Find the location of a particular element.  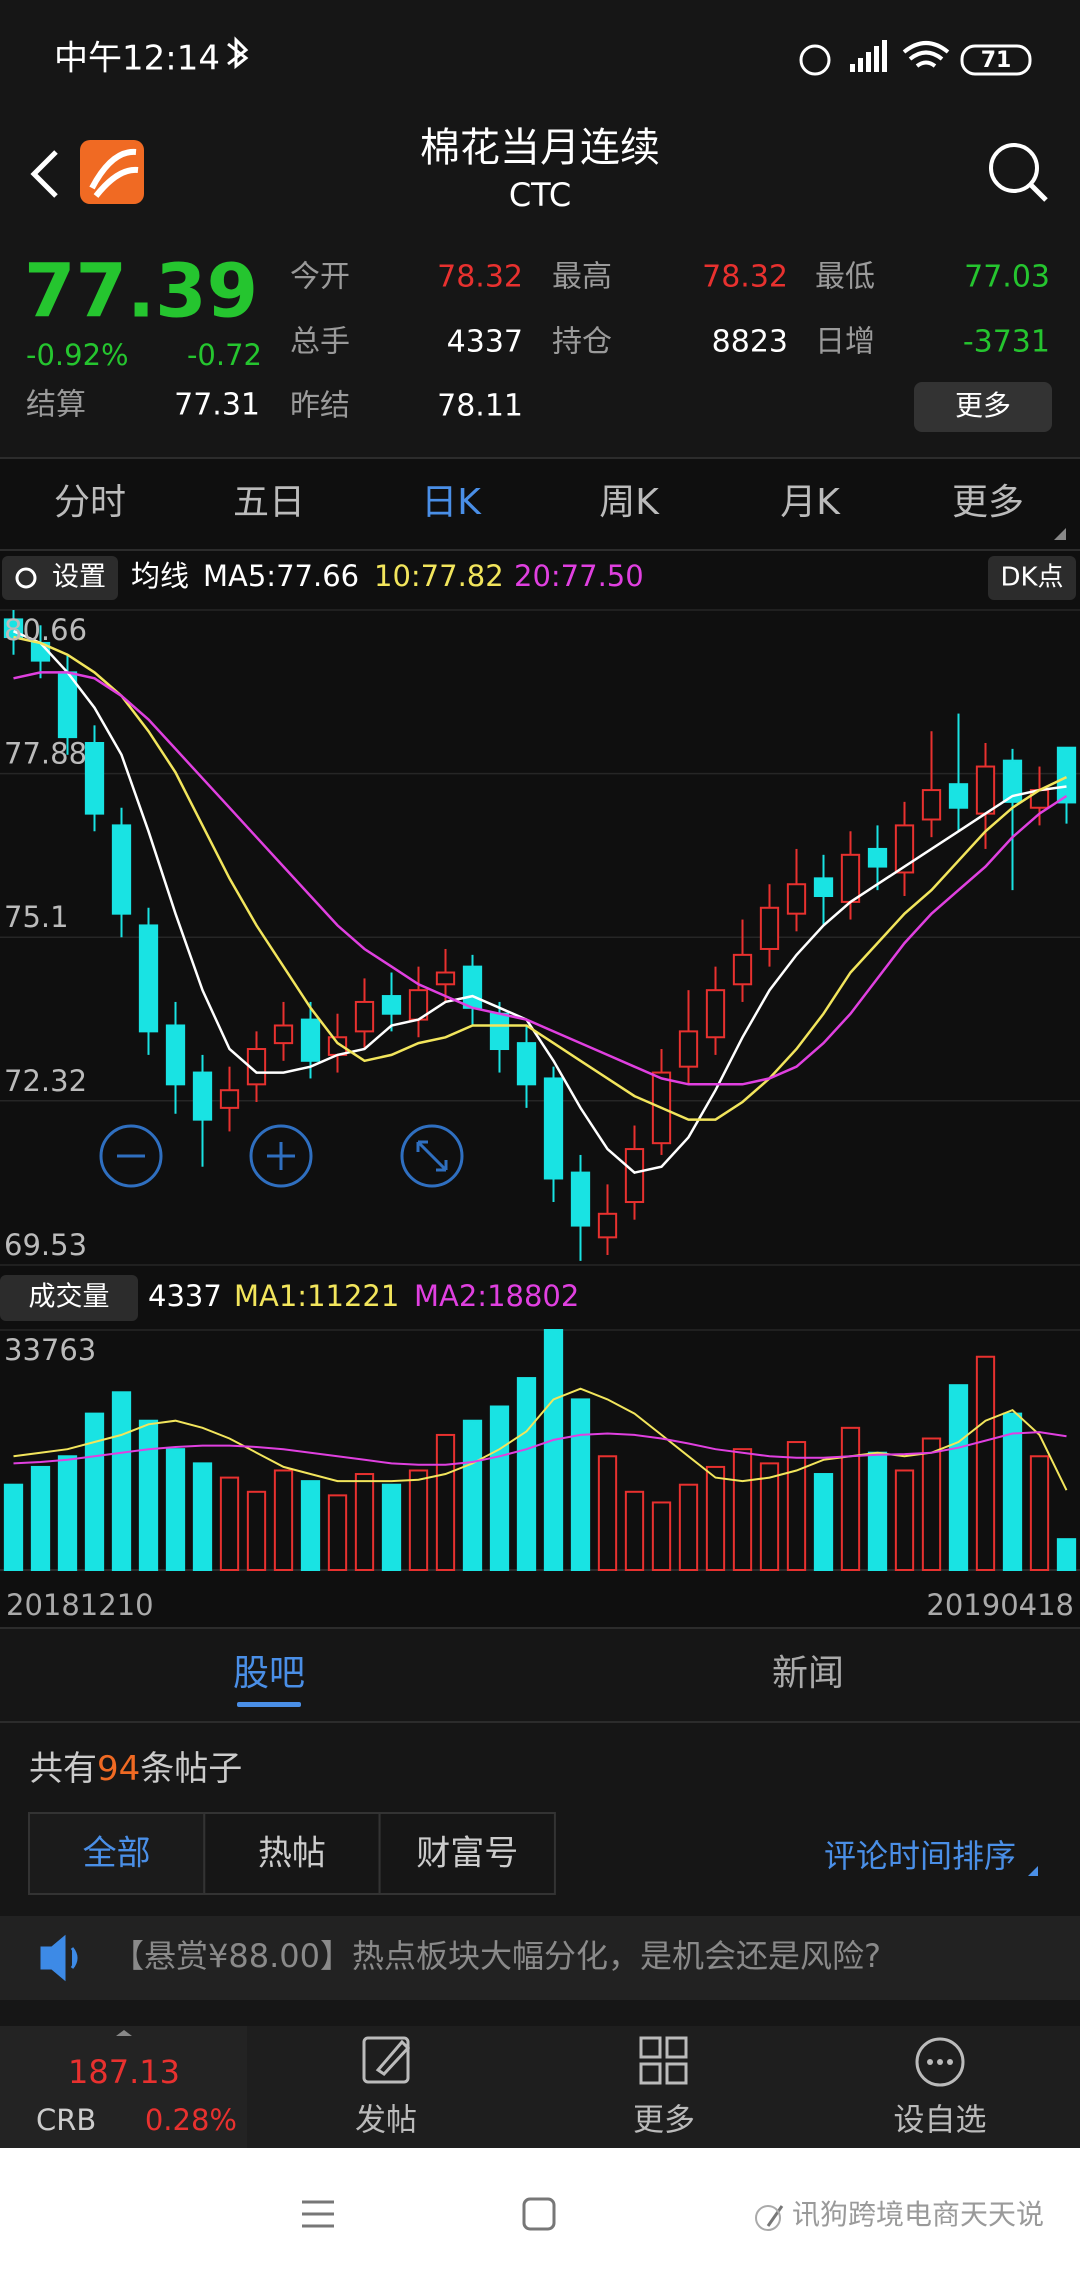

ma-label: 均线 is located at coordinates (160, 576).